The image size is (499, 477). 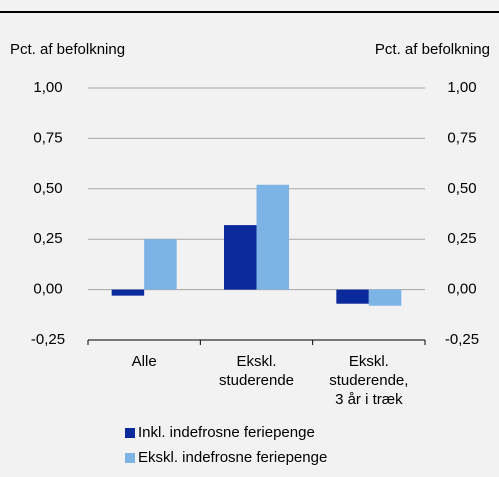 What do you see at coordinates (432, 49) in the screenshot?
I see `y2-axis-label: Pct. af befolkning` at bounding box center [432, 49].